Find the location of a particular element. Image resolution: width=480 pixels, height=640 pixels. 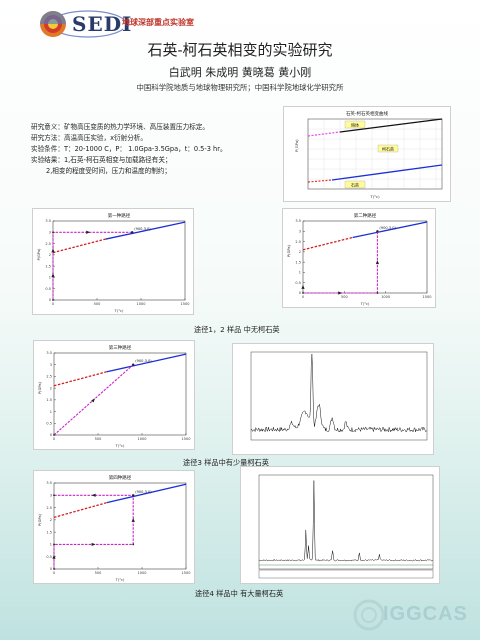

label-quartz: 石英 is located at coordinates (355, 185).